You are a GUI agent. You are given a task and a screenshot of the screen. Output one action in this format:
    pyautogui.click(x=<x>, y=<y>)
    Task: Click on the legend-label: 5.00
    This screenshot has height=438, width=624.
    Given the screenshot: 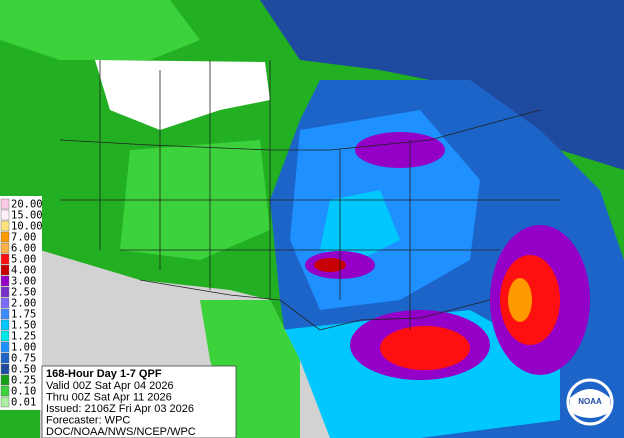 What is the action you would take?
    pyautogui.click(x=23, y=260)
    